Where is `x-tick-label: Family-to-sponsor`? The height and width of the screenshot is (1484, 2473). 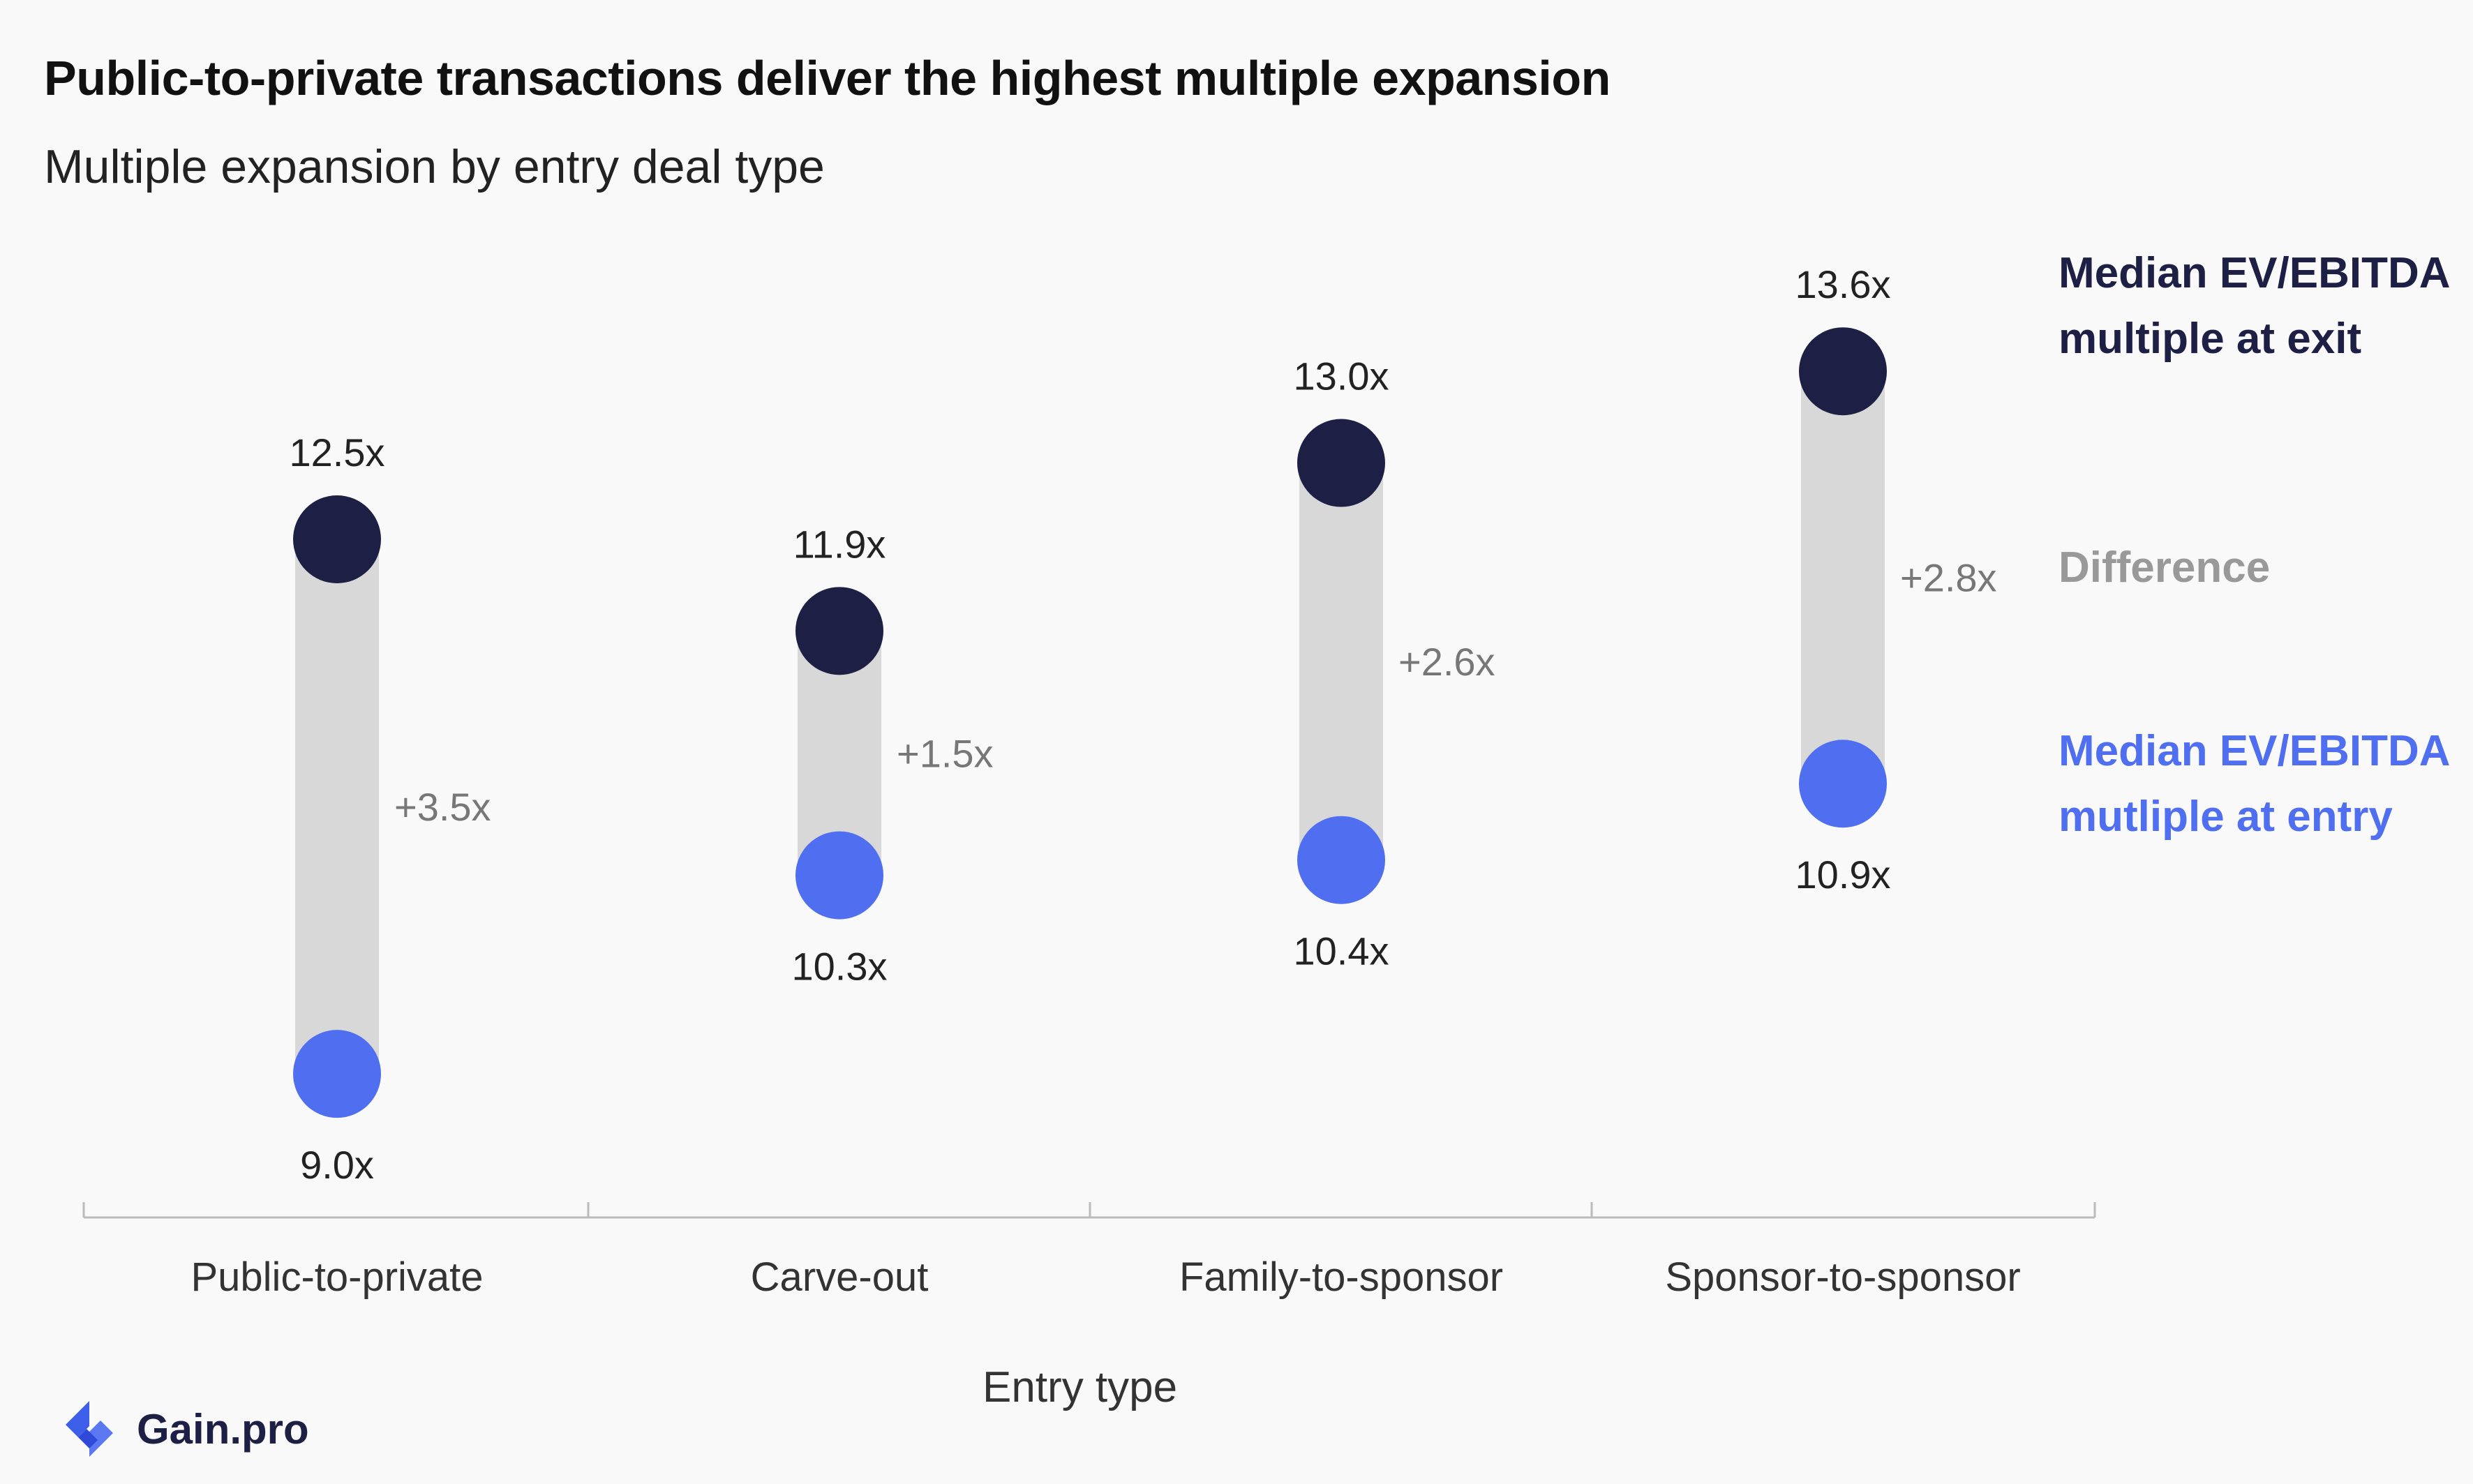 x-tick-label: Family-to-sponsor is located at coordinates (1341, 1277).